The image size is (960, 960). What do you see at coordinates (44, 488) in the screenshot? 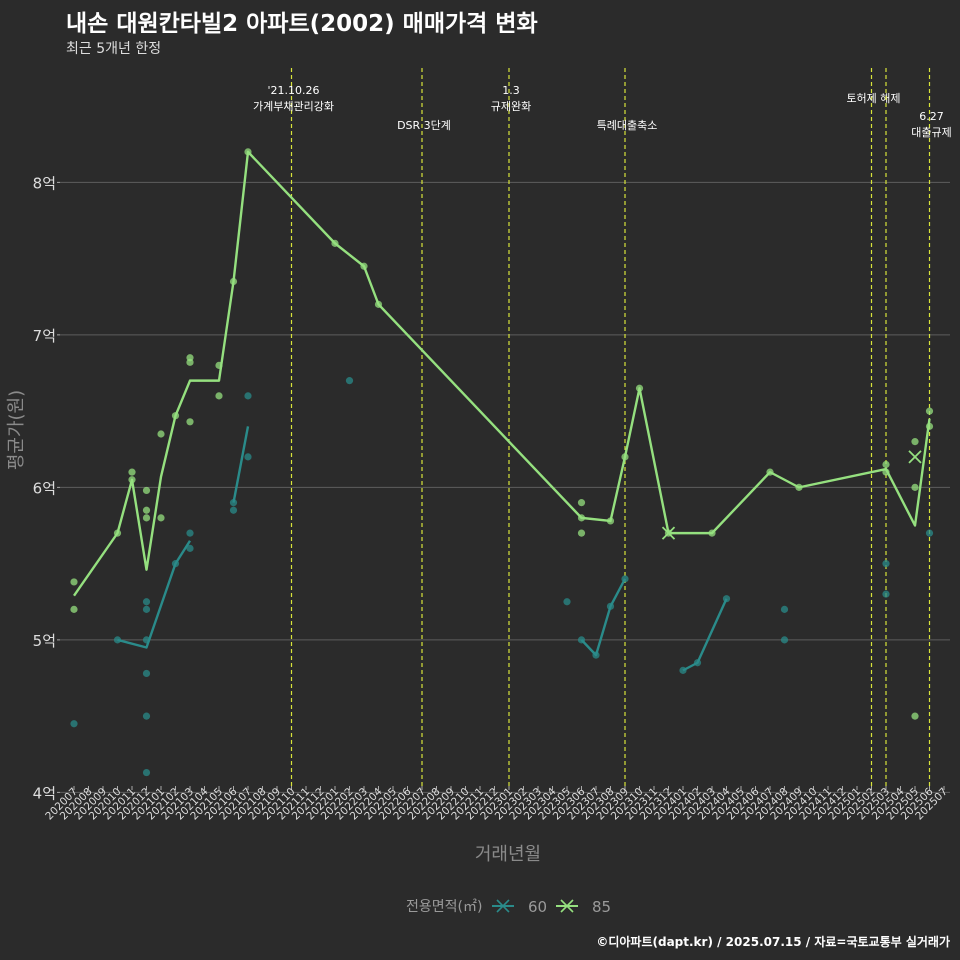
I see `y-tick-label: 6억` at bounding box center [44, 488].